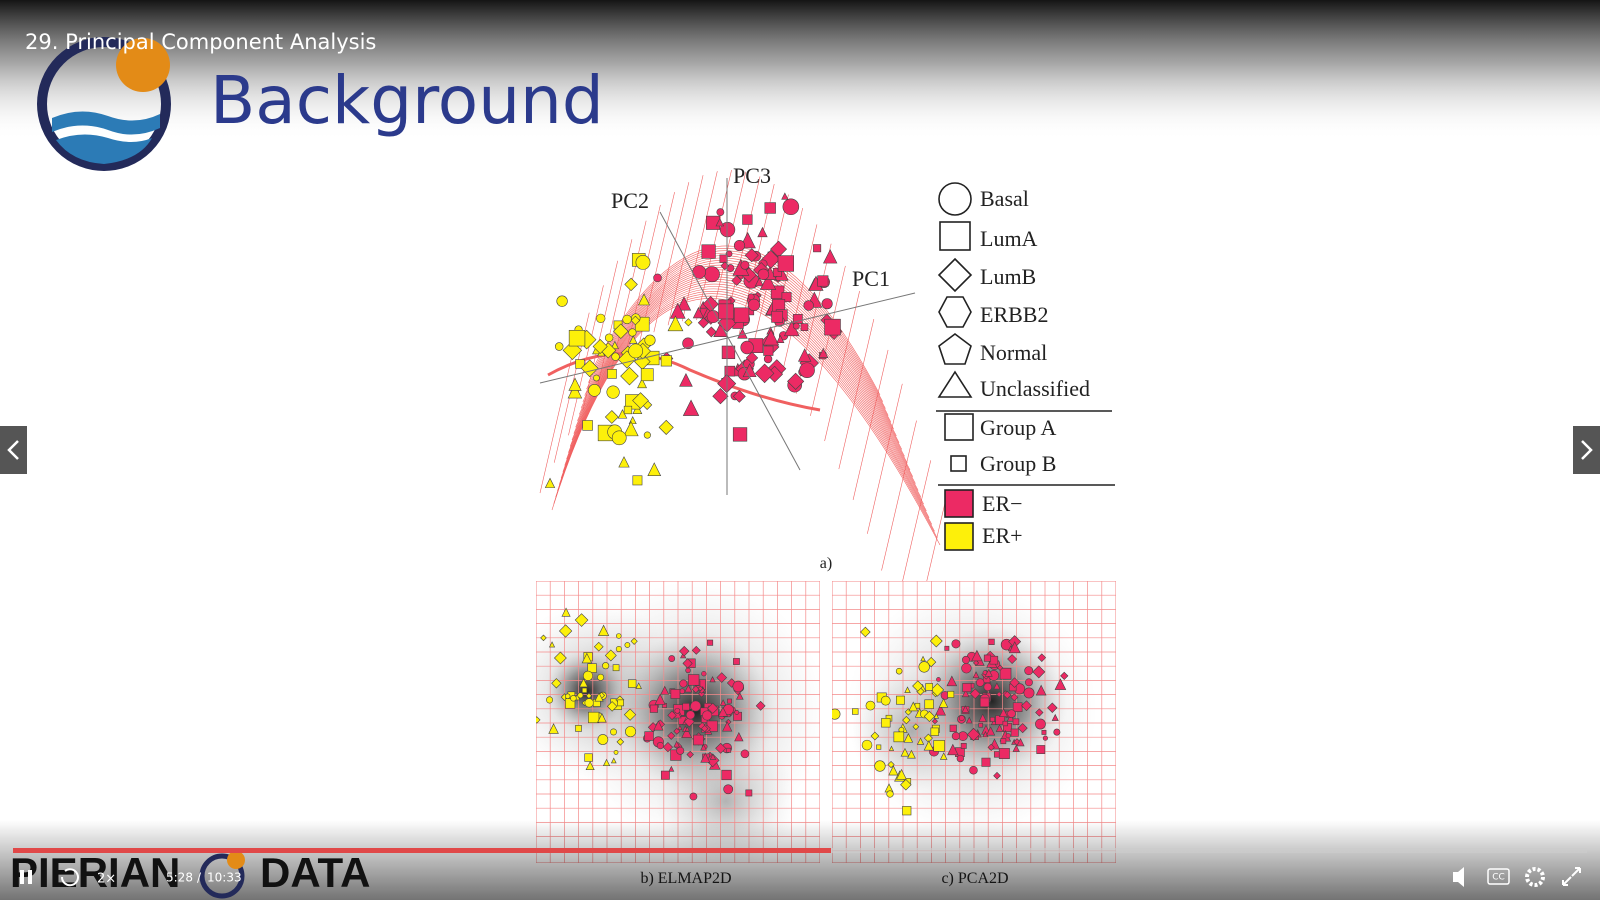  Describe the element at coordinates (630, 200) in the screenshot. I see `axis-label: PC2` at that location.